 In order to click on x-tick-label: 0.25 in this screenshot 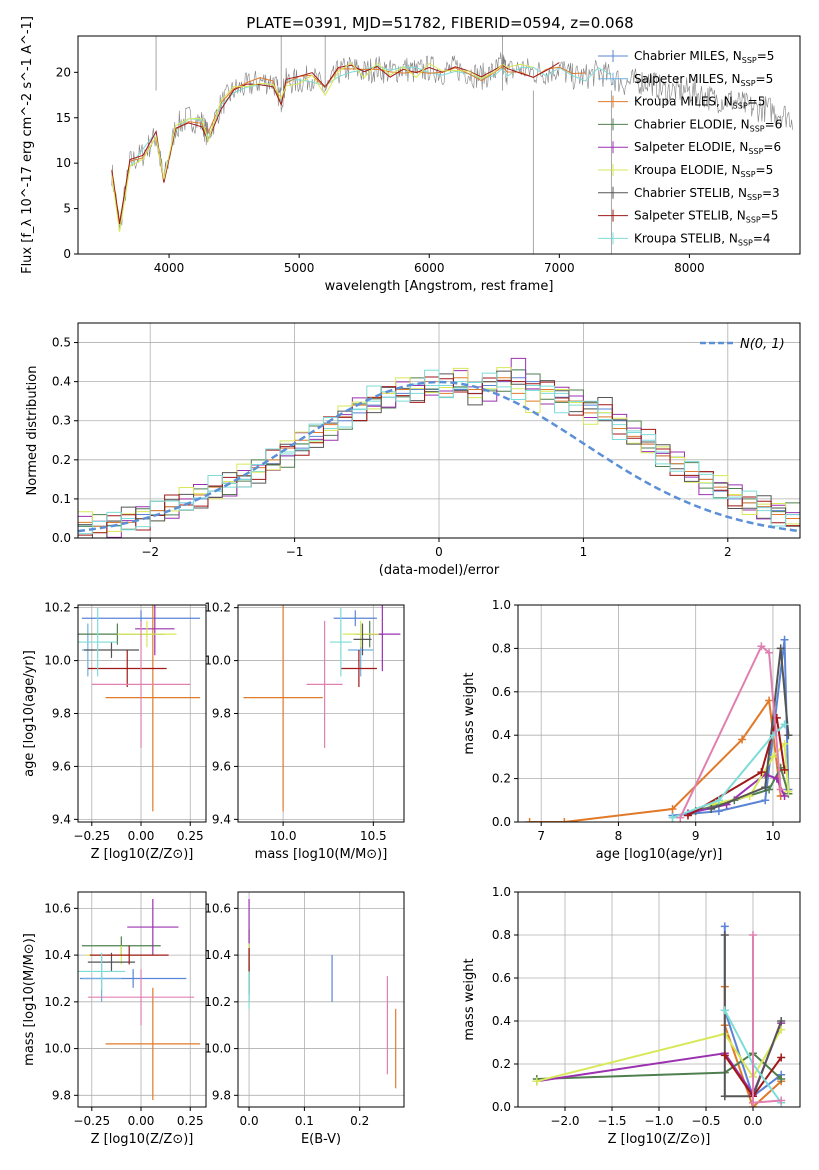, I will do `click(190, 836)`.